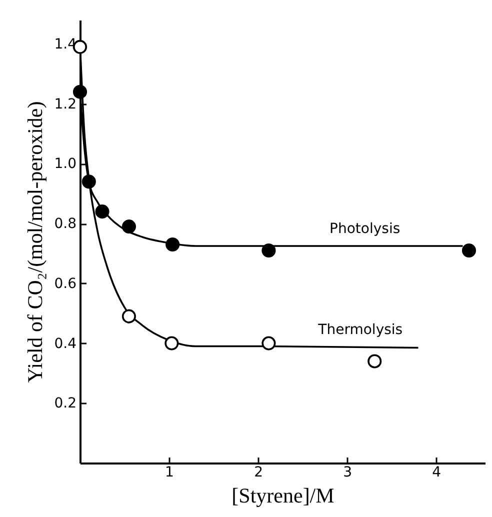  Describe the element at coordinates (65, 224) in the screenshot. I see `y-tick-label: 0.8` at that location.